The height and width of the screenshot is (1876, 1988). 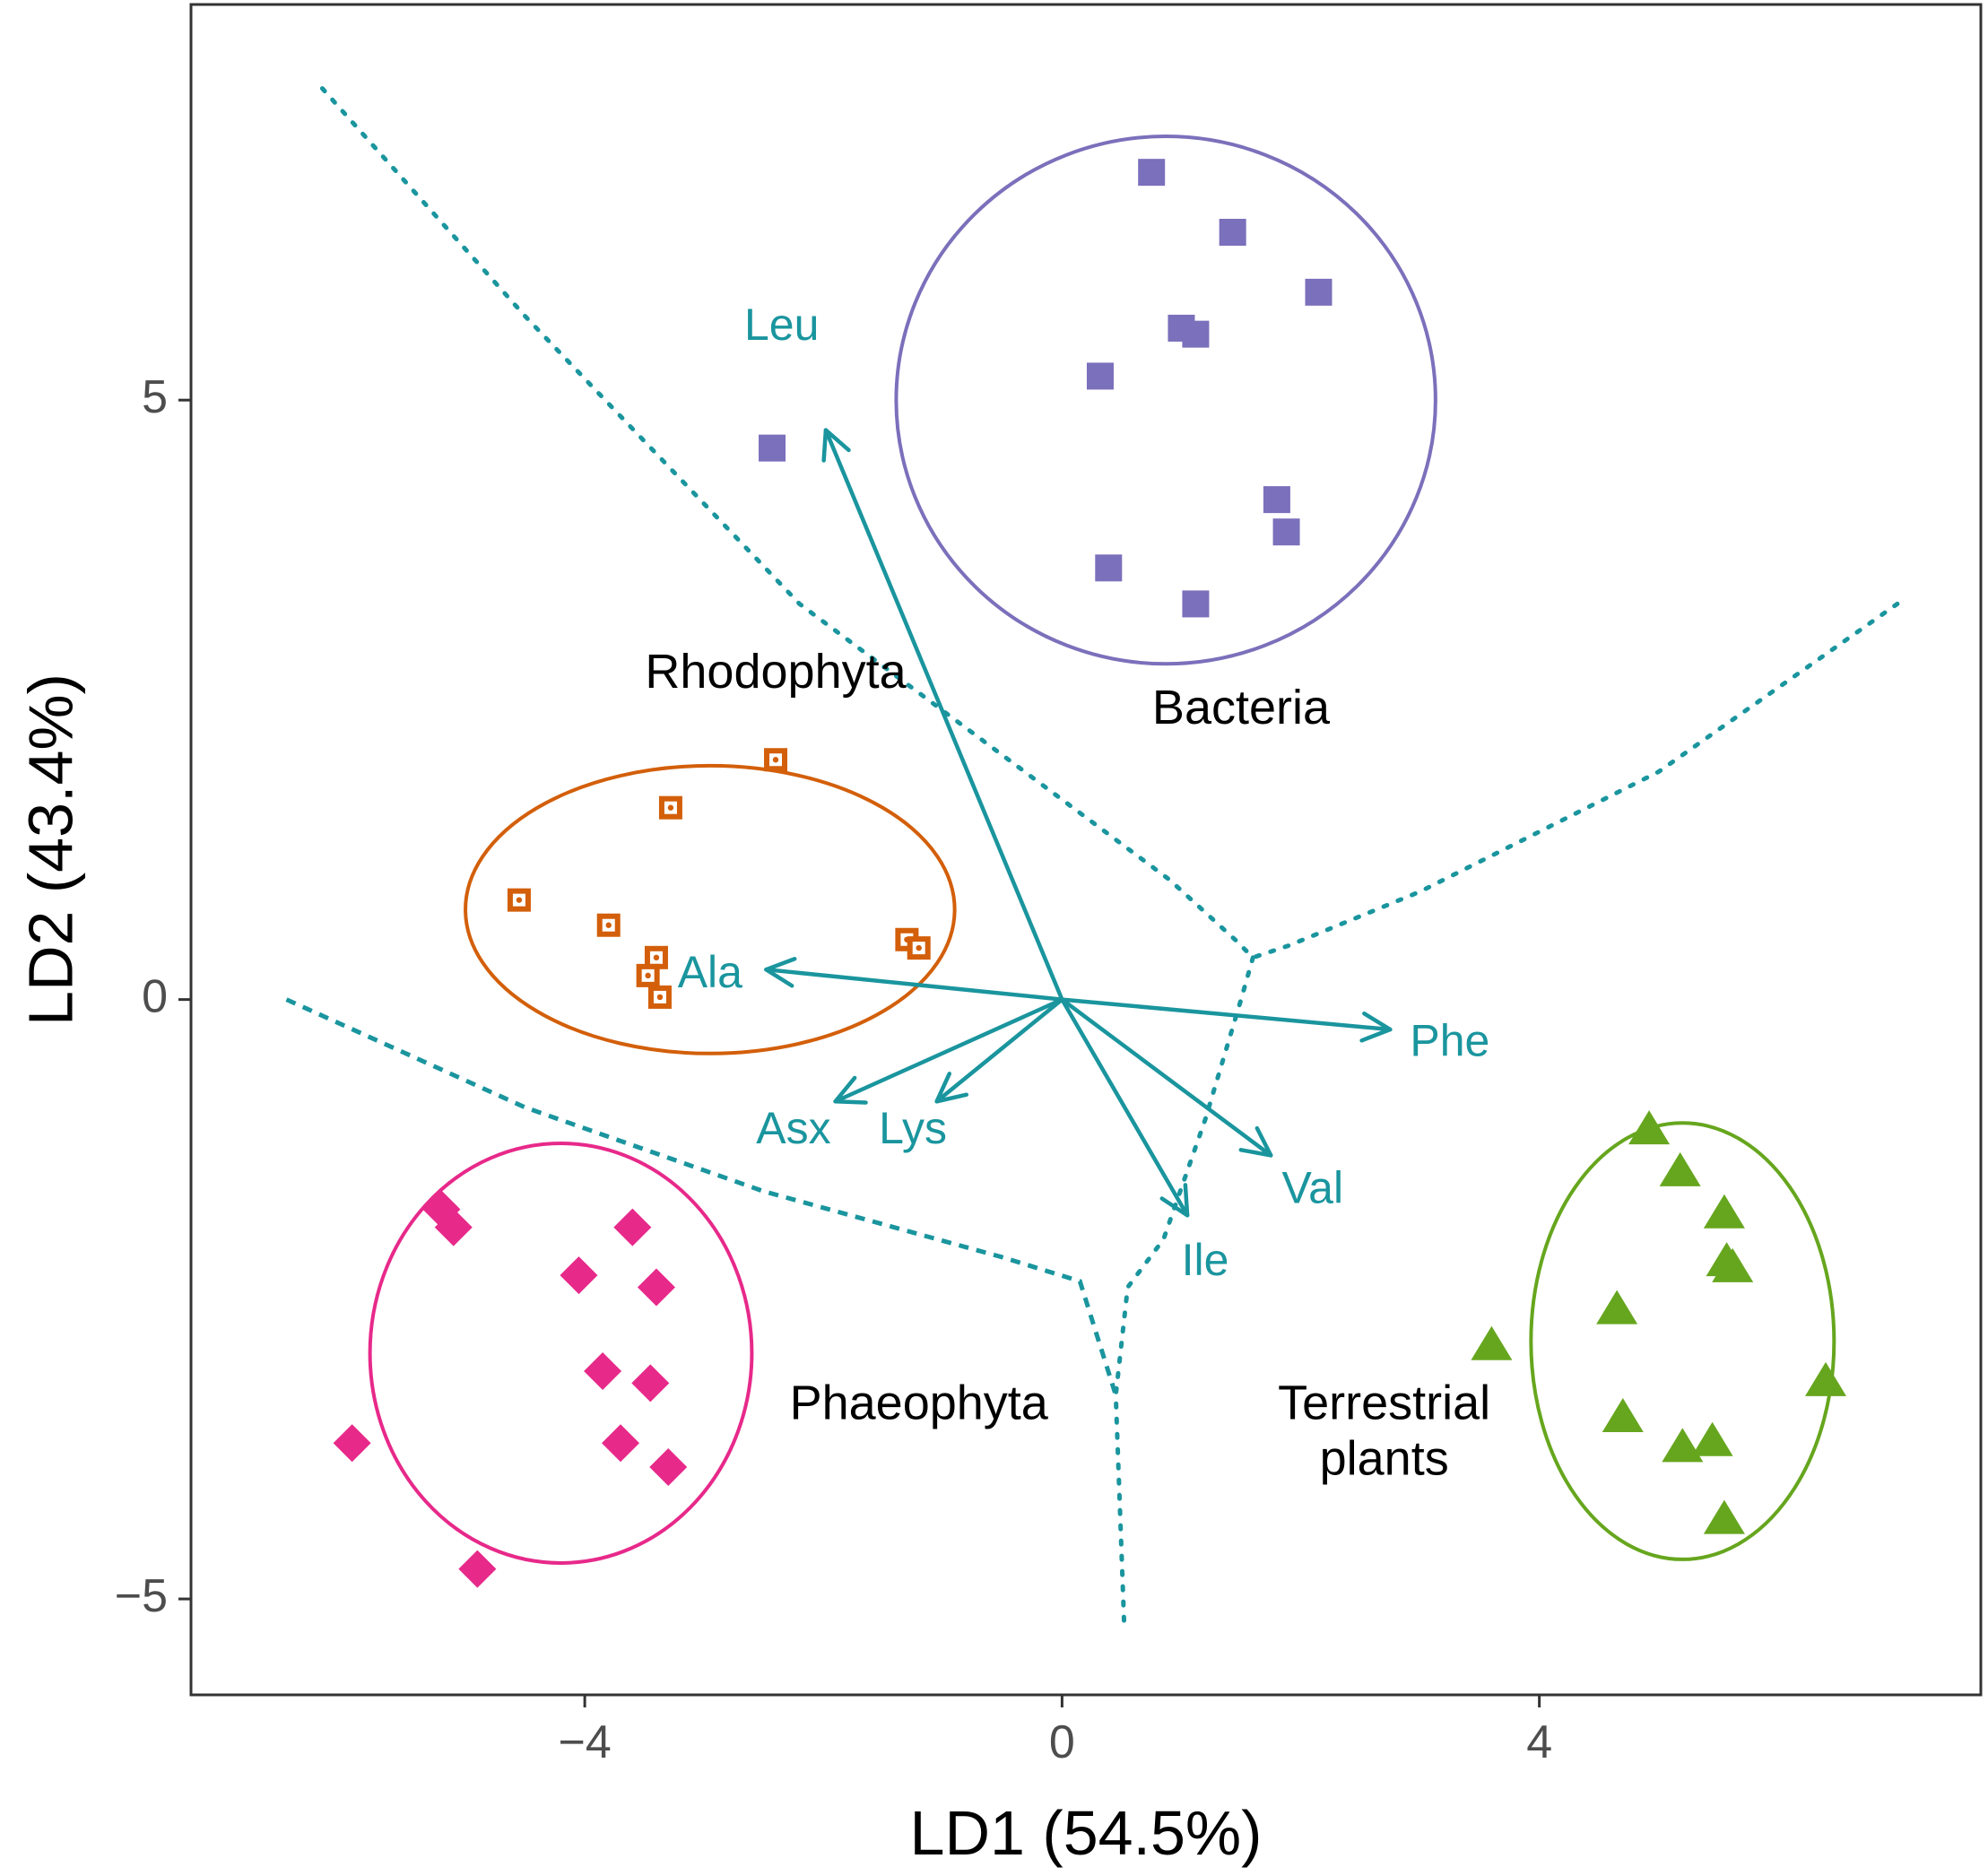 I want to click on leu-arrowhead, so click(x=836, y=445).